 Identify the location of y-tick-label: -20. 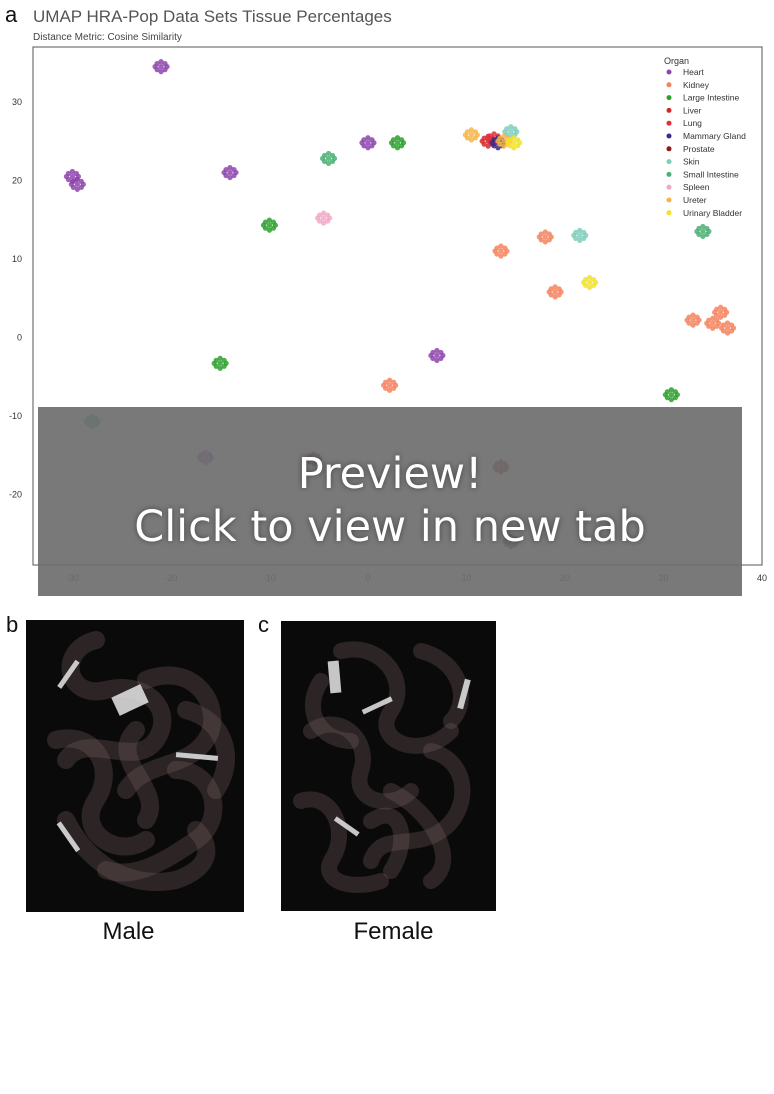
(15, 494).